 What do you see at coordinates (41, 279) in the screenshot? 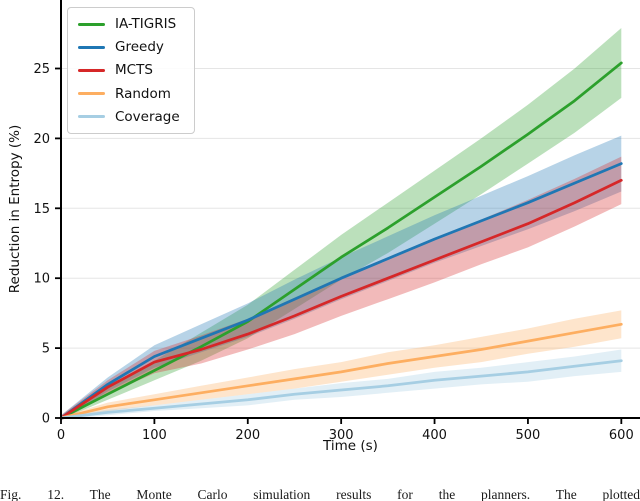
I see `y-tick-label-10: 10` at bounding box center [41, 279].